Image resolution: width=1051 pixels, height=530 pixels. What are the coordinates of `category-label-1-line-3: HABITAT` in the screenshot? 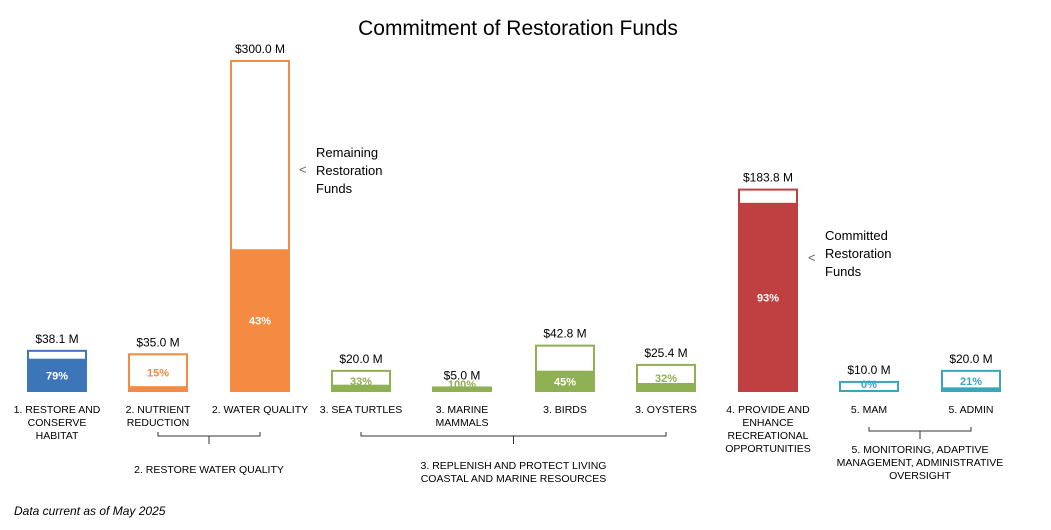 It's located at (57, 436).